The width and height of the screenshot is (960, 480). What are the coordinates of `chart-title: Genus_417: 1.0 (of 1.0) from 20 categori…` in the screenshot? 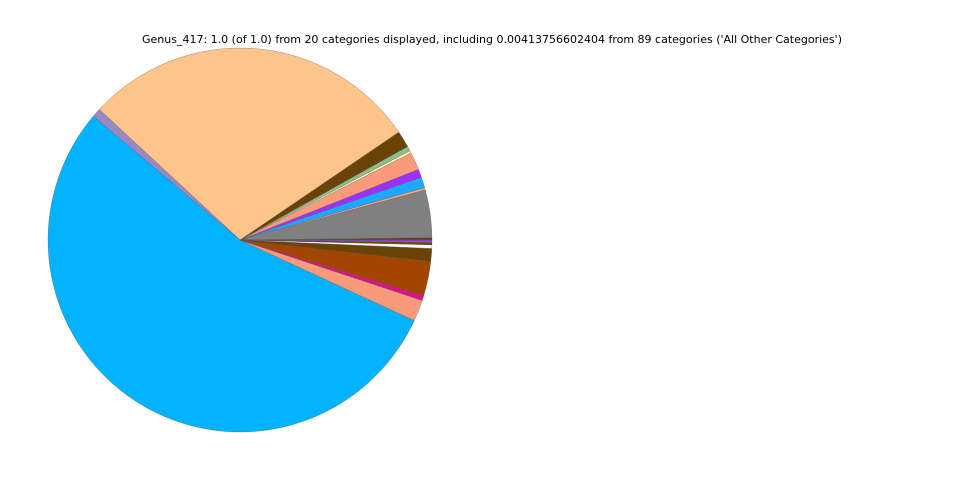 It's located at (492, 39).